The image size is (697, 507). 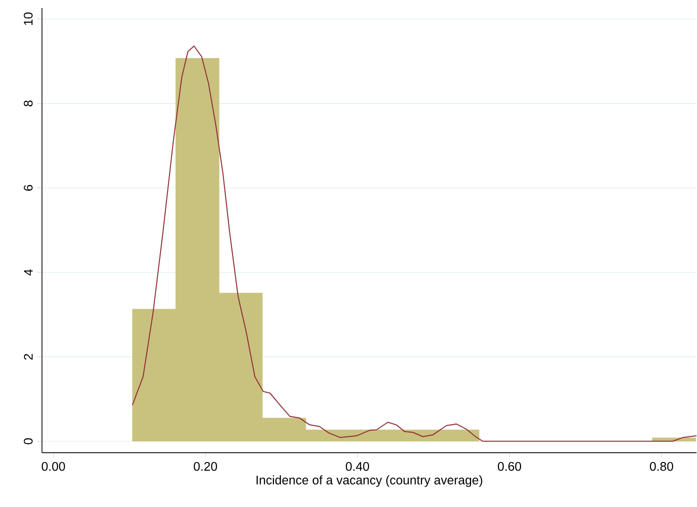 What do you see at coordinates (28, 357) in the screenshot?
I see `y-tick-label: 2` at bounding box center [28, 357].